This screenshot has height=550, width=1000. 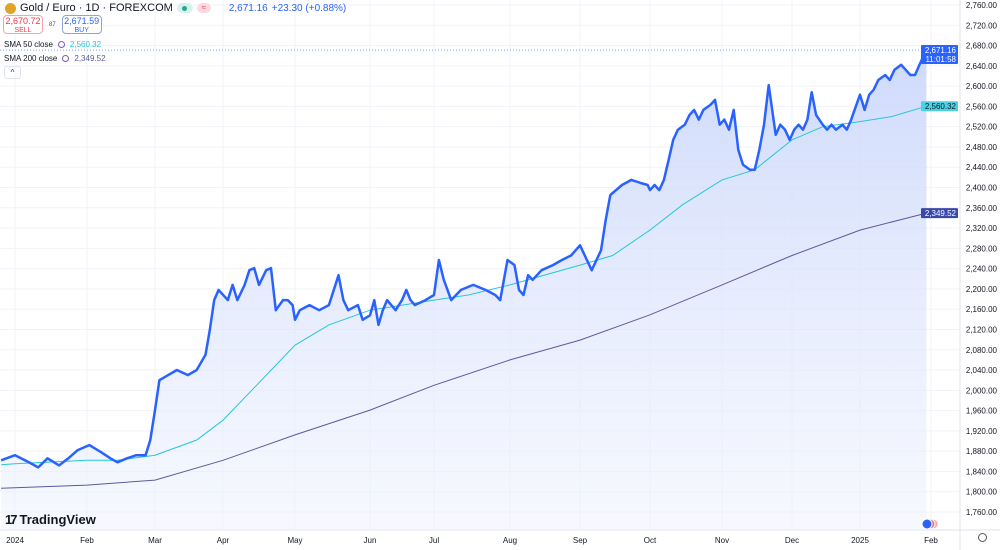 I want to click on indicator-sma50: SMA 50 close 2,560.32, so click(x=52, y=44).